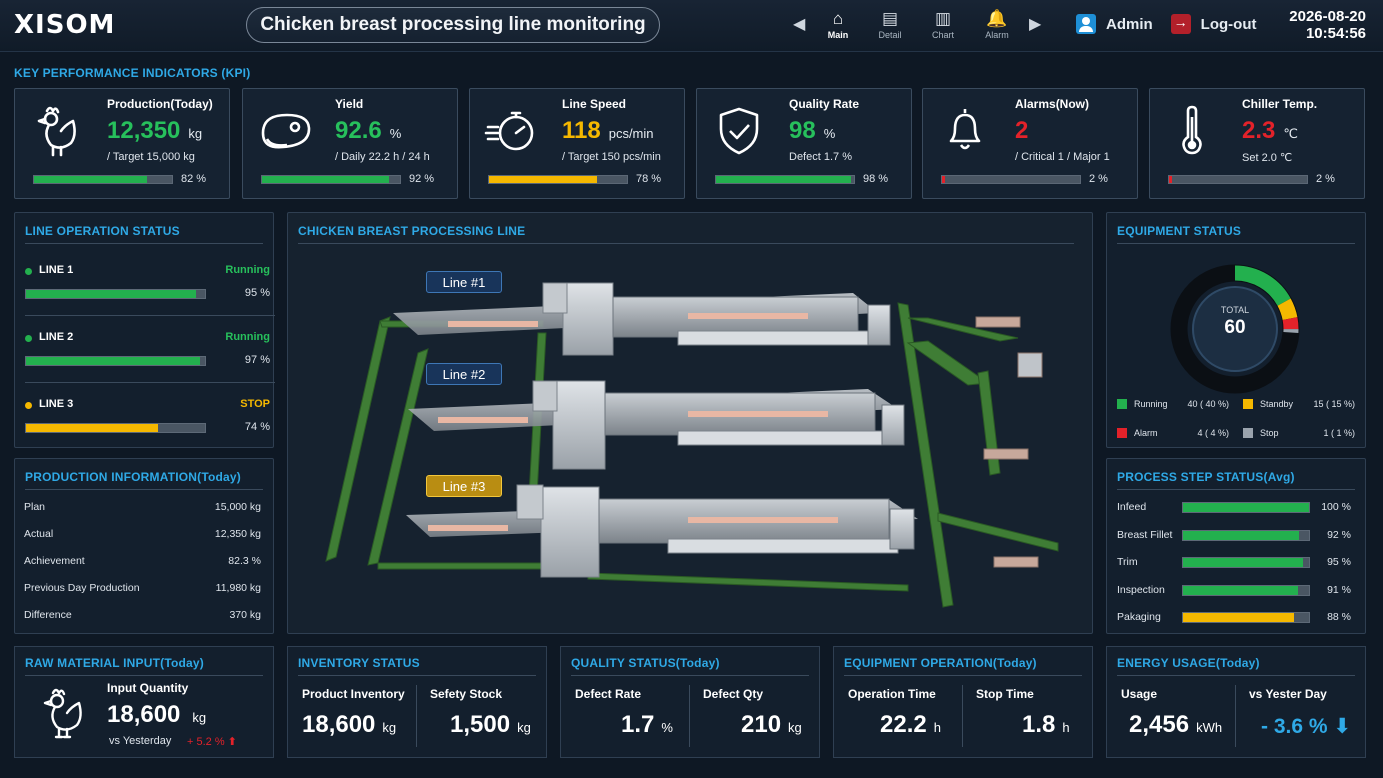 The width and height of the screenshot is (1383, 778). I want to click on info-row: Actual 12,350 kg, so click(142, 534).